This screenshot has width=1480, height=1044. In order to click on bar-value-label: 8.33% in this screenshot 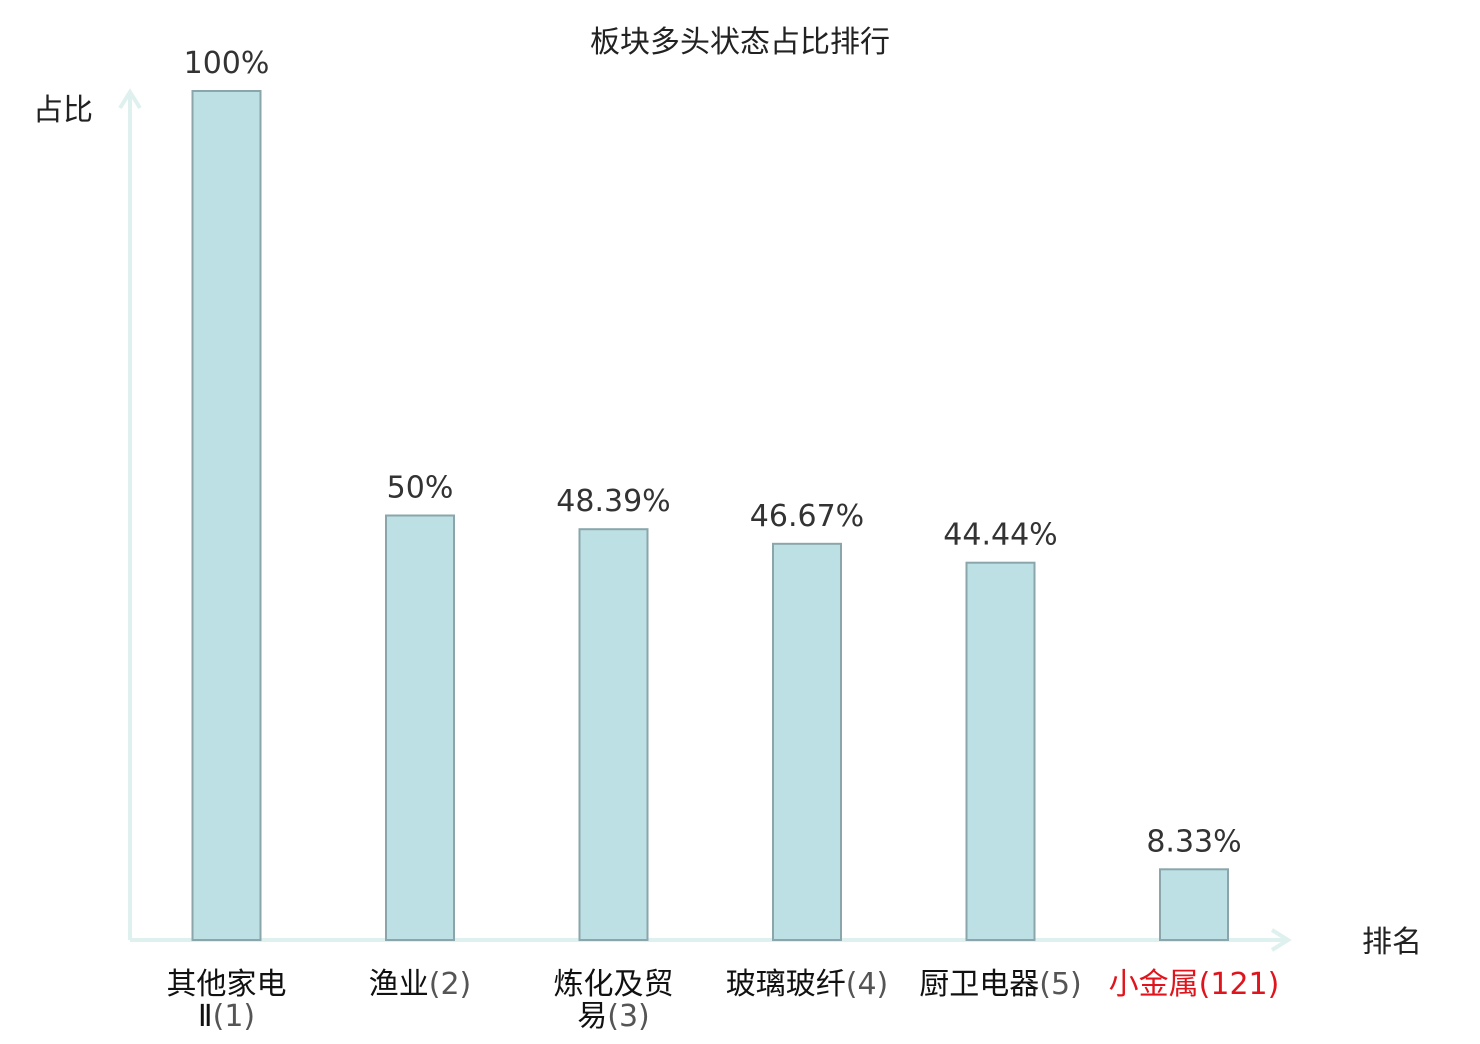, I will do `click(1193, 841)`.